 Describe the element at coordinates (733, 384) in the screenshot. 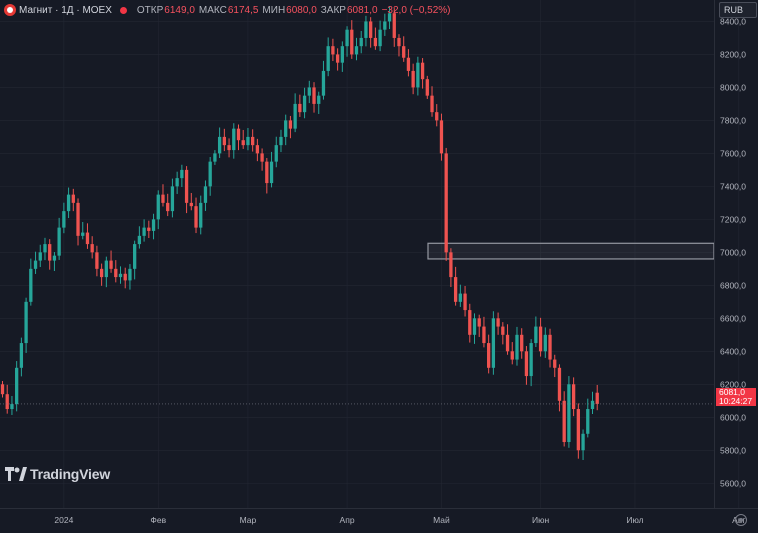

I see `y-tick-label: 6200,0` at that location.